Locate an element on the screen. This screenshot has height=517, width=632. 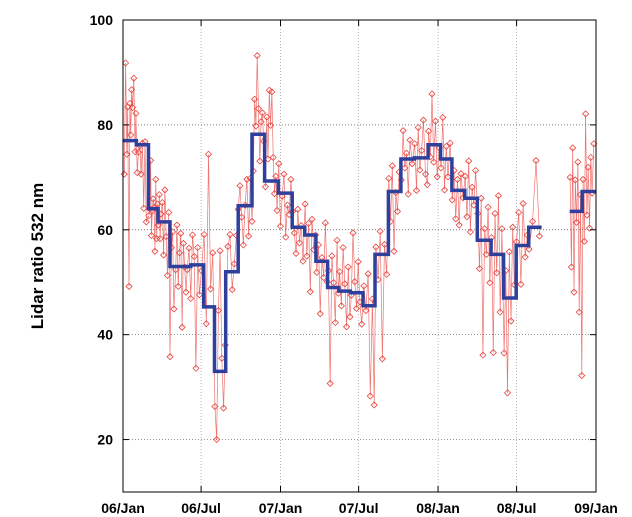
x-tick-label: 08/Jan is located at coordinates (438, 508).